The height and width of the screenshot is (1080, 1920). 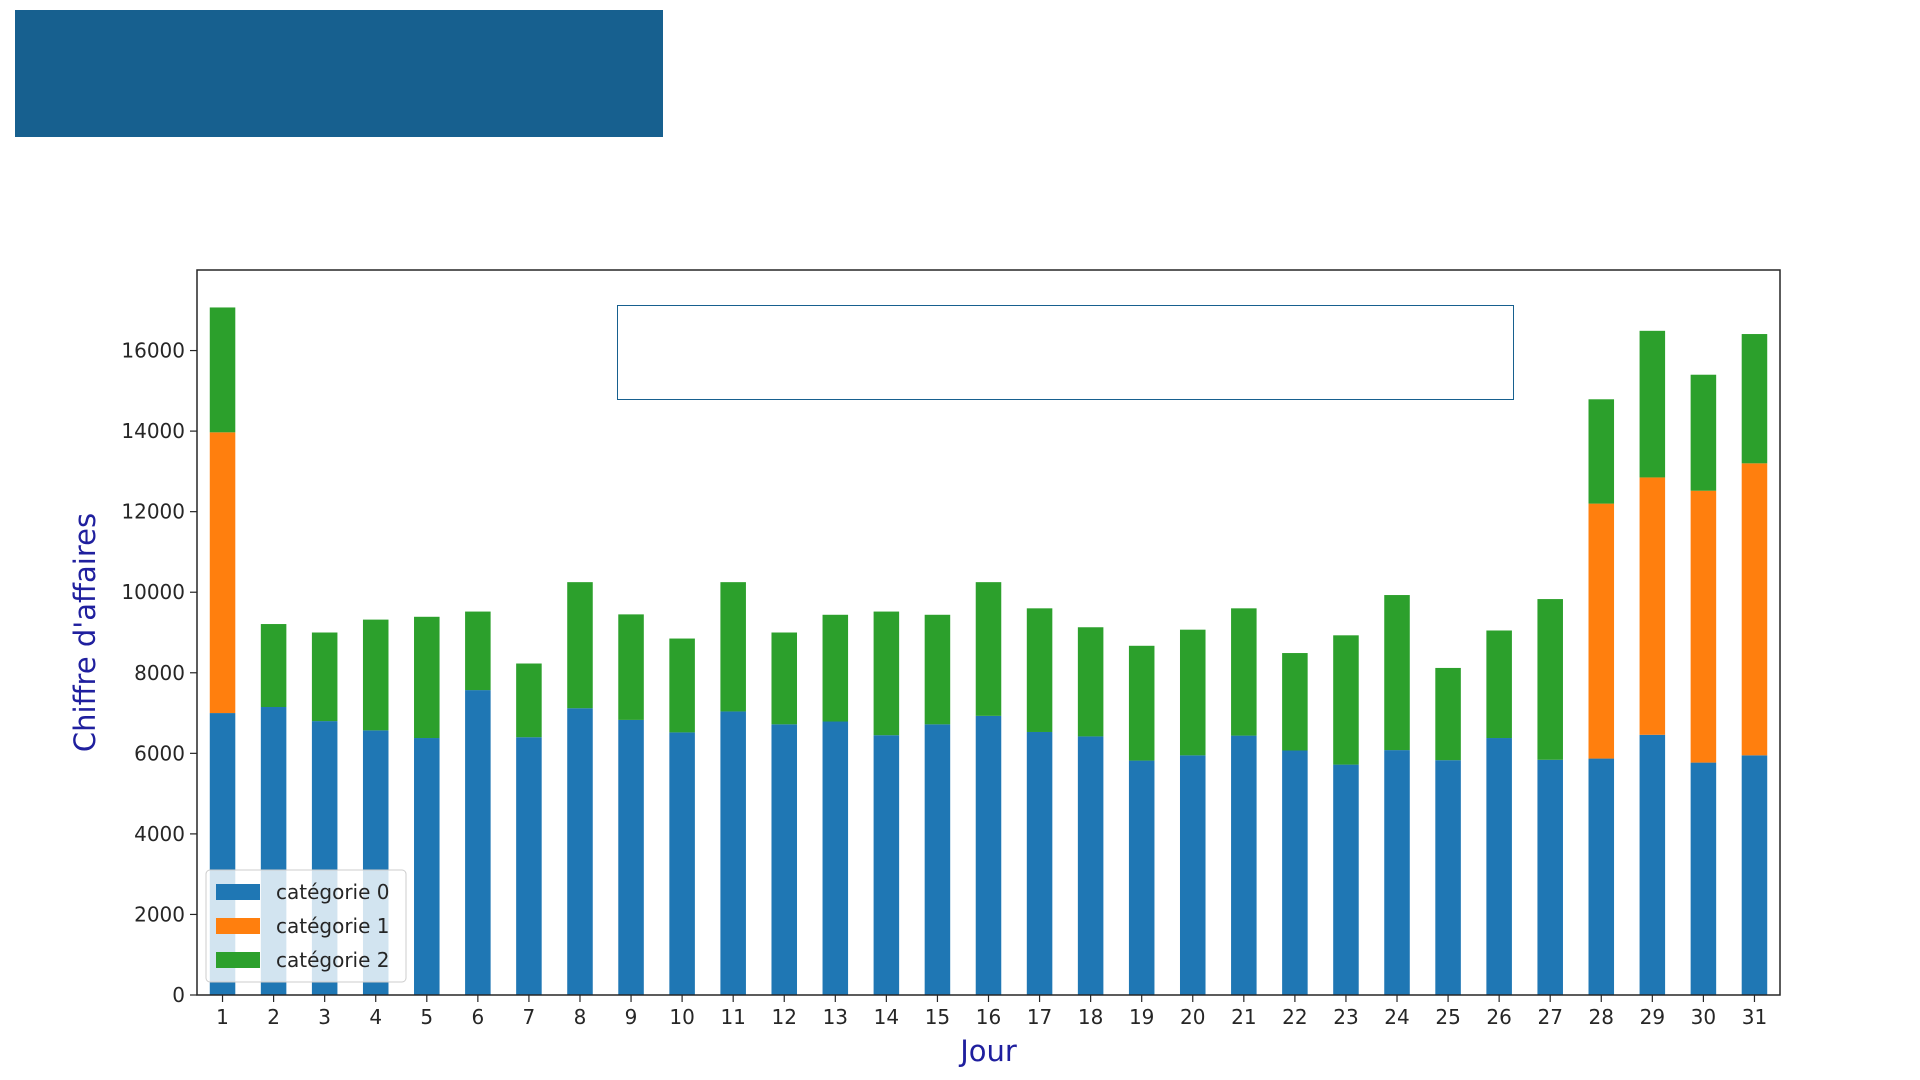 What do you see at coordinates (1090, 1017) in the screenshot?
I see `x-tick-label: 18` at bounding box center [1090, 1017].